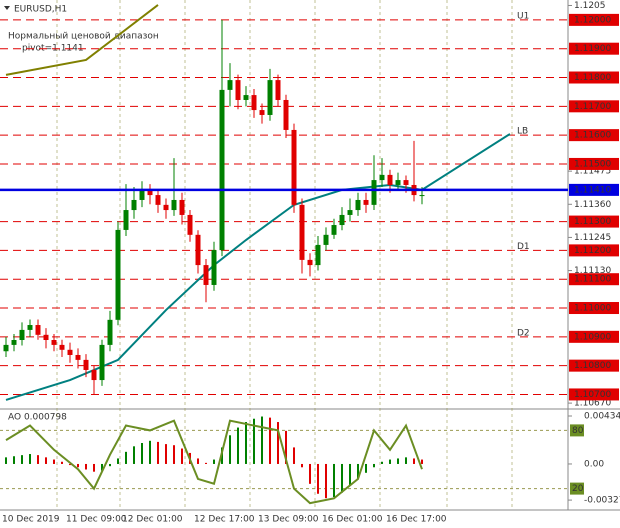  What do you see at coordinates (592, 404) in the screenshot?
I see `y-tick-label: 1.10670` at bounding box center [592, 404].